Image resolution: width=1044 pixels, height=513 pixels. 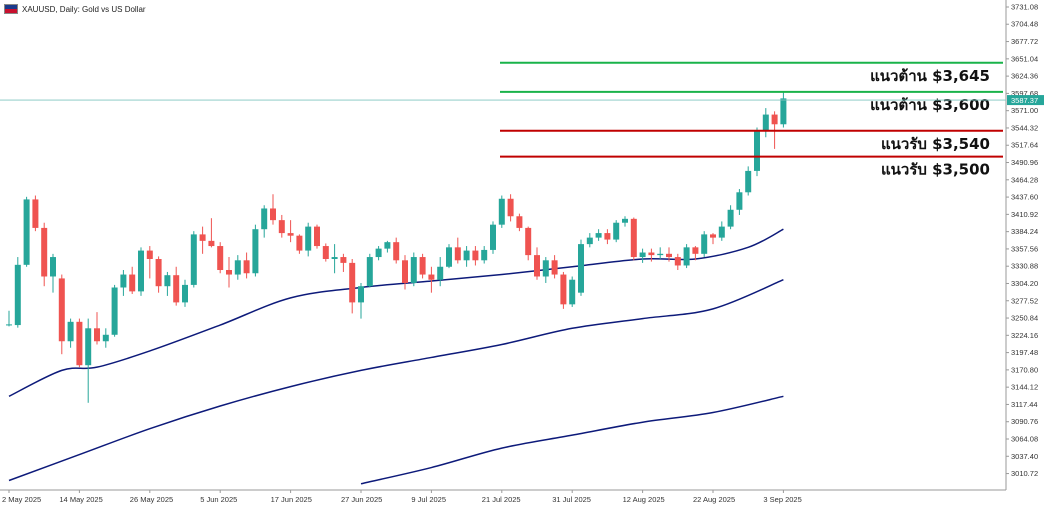 I want to click on x-tick-label: 17 Jun 2025, so click(x=291, y=499).